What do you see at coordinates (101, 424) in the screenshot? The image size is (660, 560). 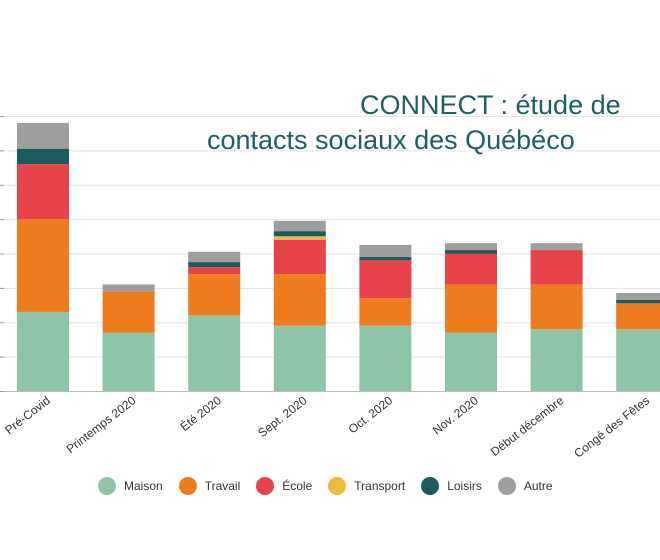 I see `x-tick-label: Printemps 2020` at bounding box center [101, 424].